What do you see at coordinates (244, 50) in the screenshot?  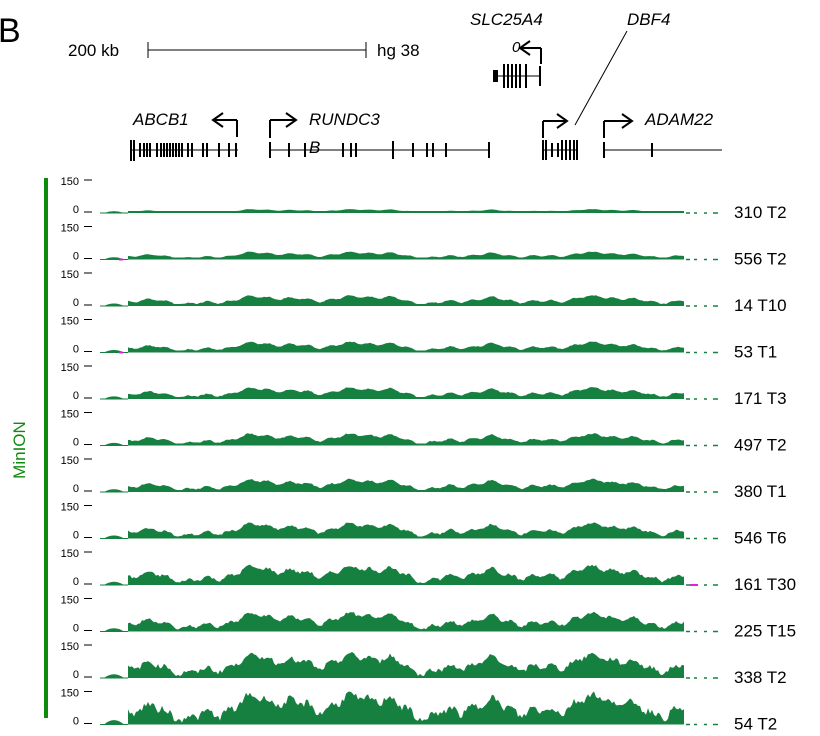 I see `scale-bar: 200 kb hg 38` at bounding box center [244, 50].